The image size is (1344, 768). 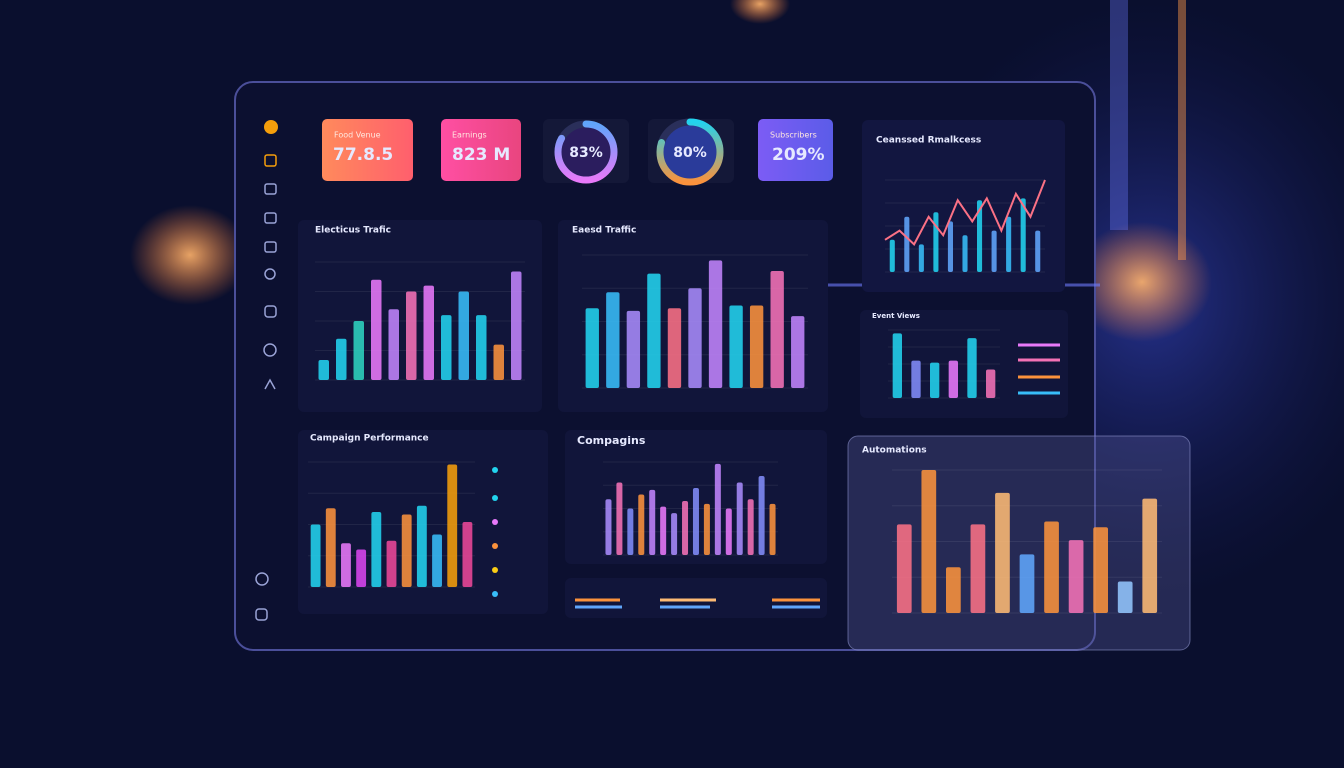 What do you see at coordinates (965, 213) in the screenshot?
I see `trend-line` at bounding box center [965, 213].